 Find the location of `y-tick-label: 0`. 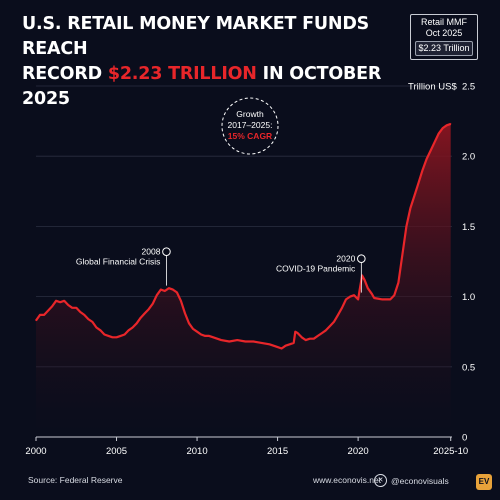

y-tick-label: 0 is located at coordinates (464, 438).